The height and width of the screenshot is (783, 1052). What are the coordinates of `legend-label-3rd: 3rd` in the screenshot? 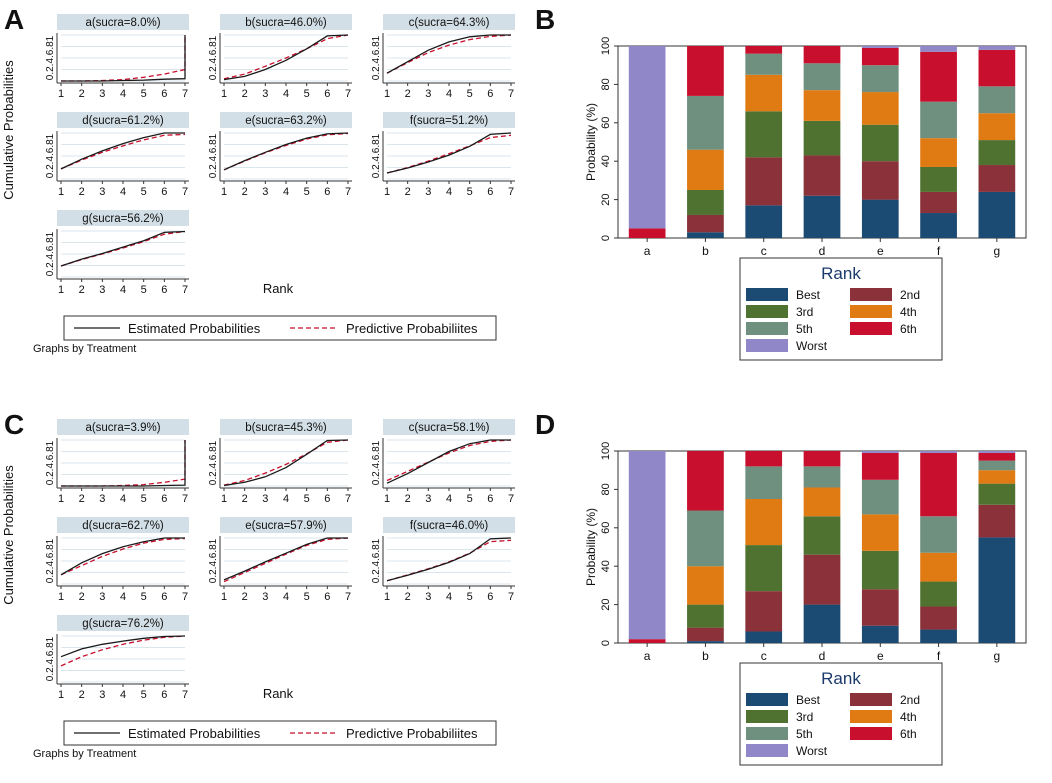 It's located at (804, 312).